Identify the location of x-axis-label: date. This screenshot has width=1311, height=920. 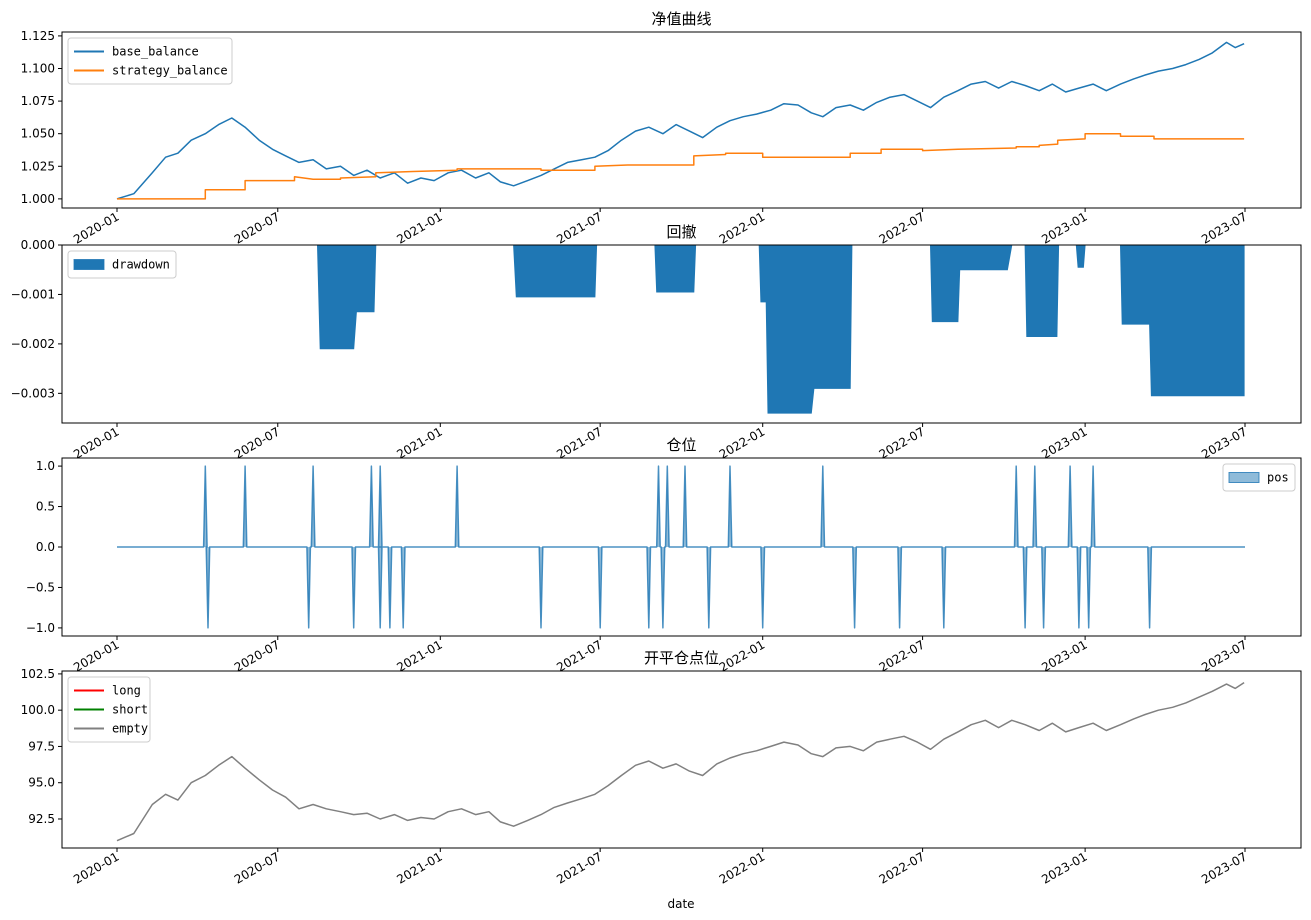
(680, 904).